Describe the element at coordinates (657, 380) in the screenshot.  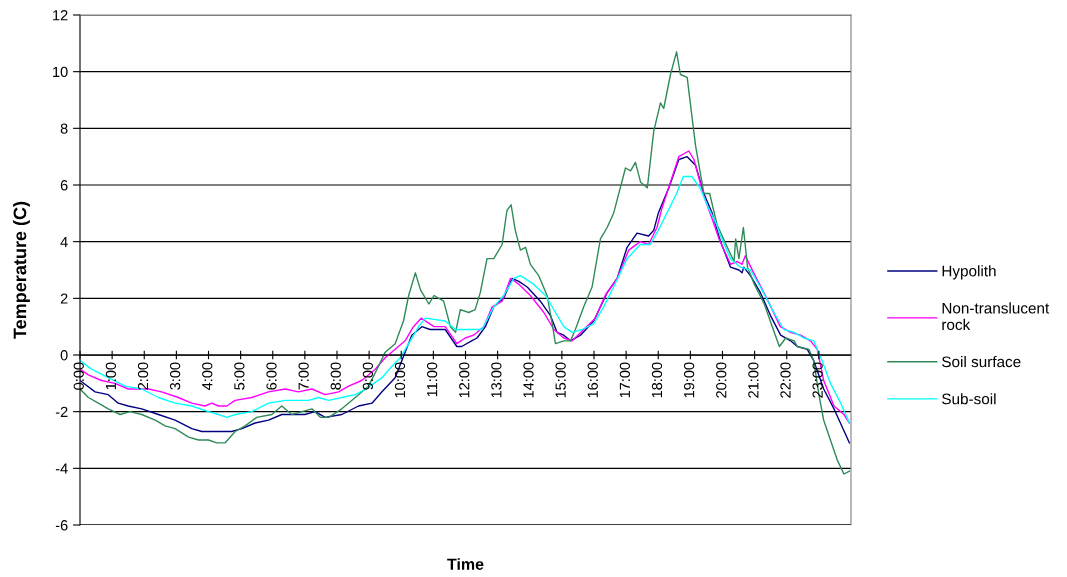
I see `x-tick-label: 18:00` at that location.